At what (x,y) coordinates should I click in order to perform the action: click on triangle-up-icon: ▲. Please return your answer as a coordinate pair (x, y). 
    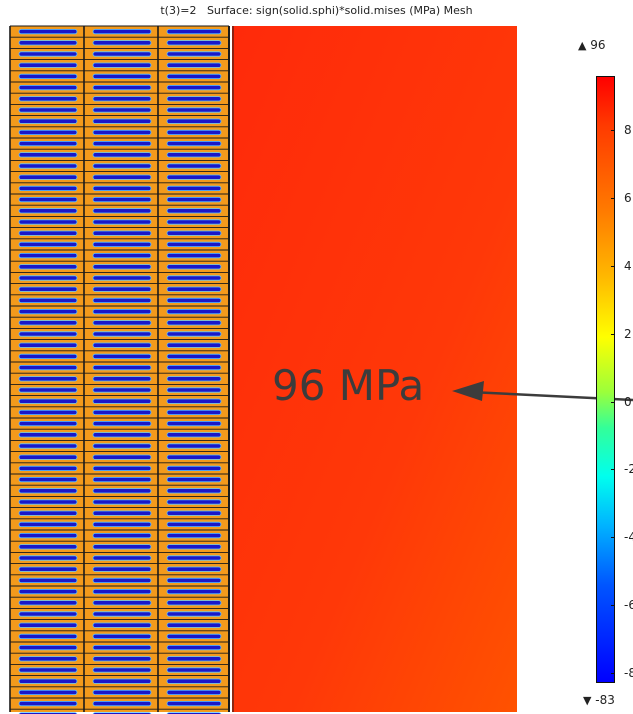
    Looking at the image, I should click on (582, 45).